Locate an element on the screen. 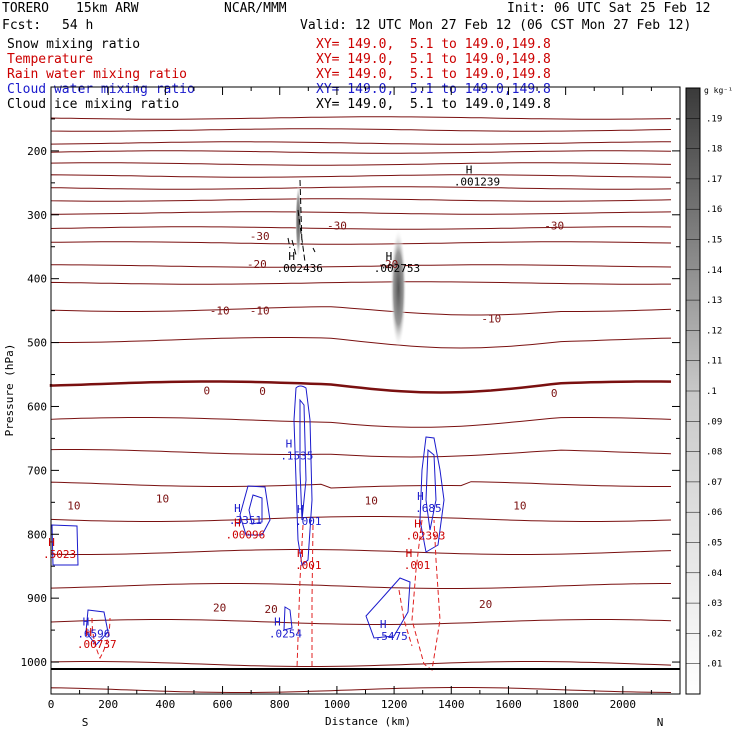 The width and height of the screenshot is (740, 740). x-tick-label: 1800 is located at coordinates (565, 704).